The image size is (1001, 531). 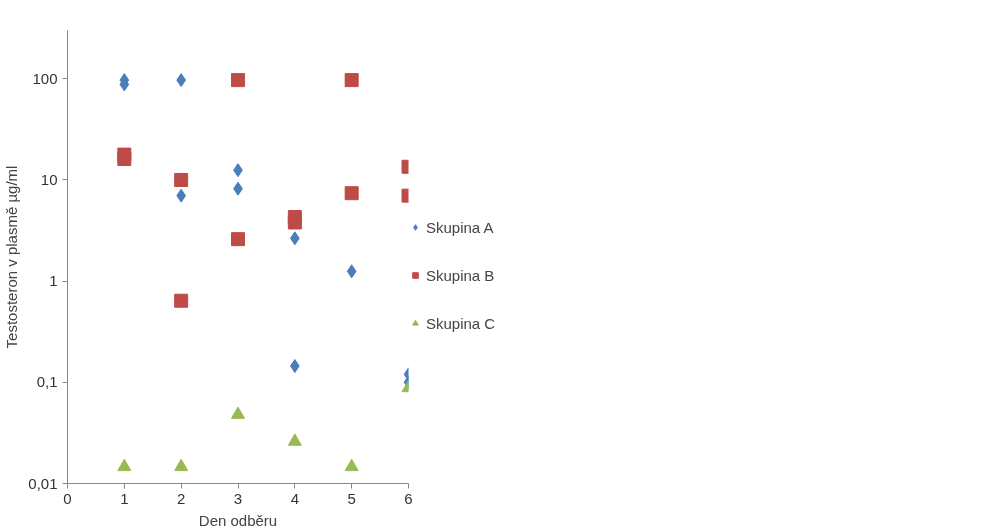 What do you see at coordinates (238, 498) in the screenshot?
I see `x-tick-label: 3` at bounding box center [238, 498].